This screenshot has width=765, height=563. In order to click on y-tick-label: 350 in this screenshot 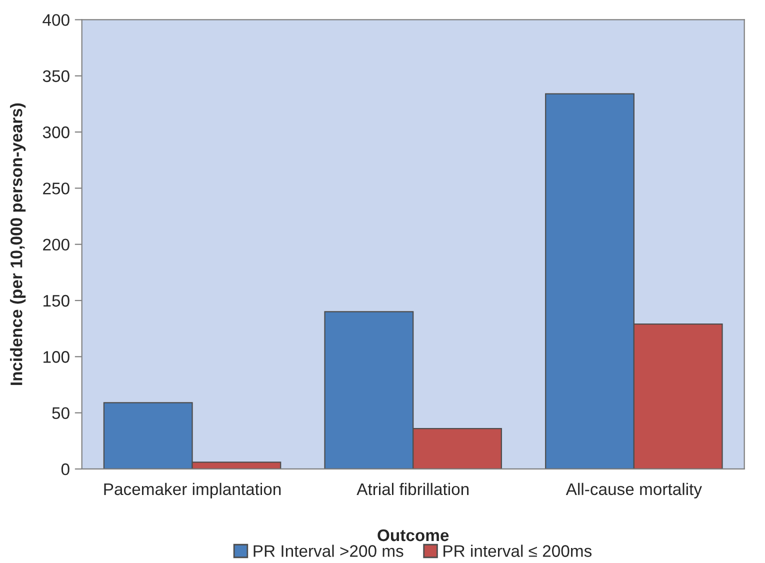, I will do `click(56, 76)`.